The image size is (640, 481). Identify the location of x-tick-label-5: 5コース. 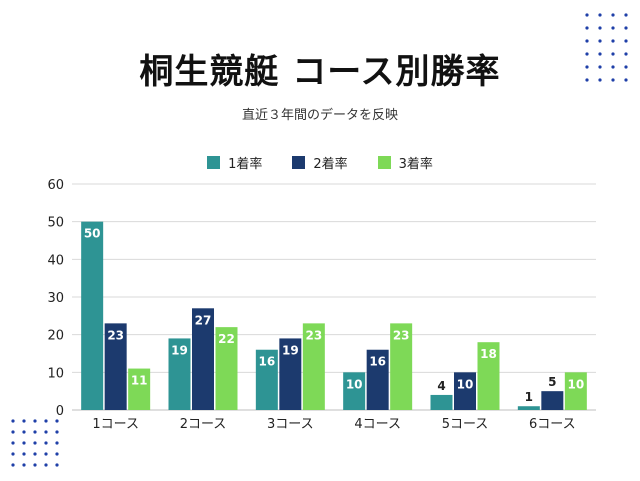
(465, 424).